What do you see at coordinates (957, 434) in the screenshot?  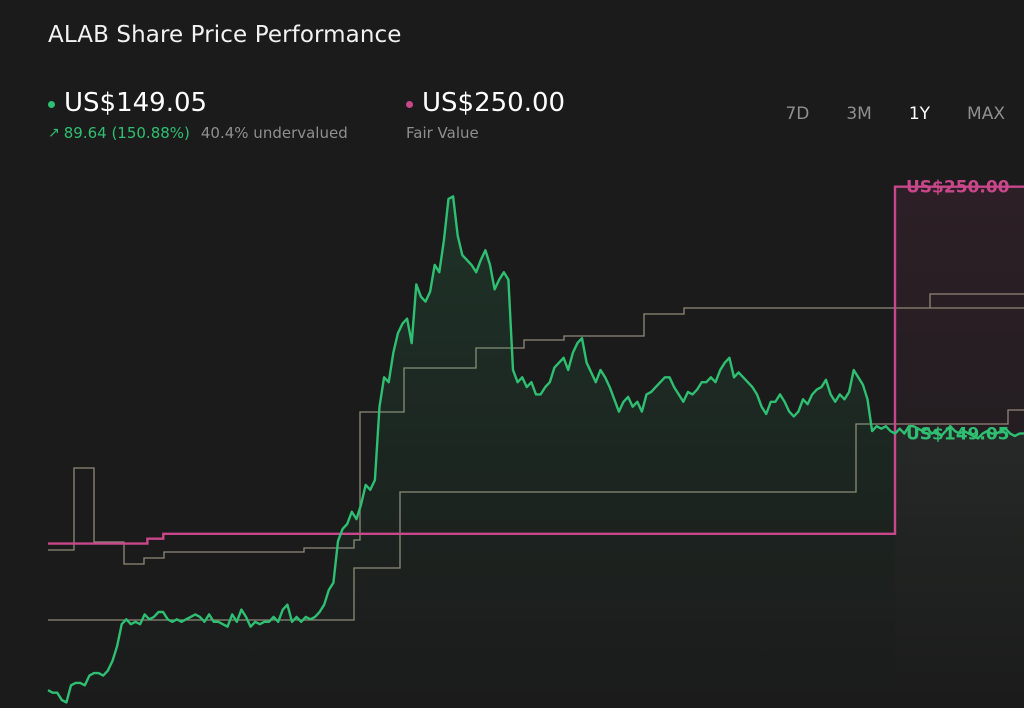 I see `price-end-label: US$149.05` at bounding box center [957, 434].